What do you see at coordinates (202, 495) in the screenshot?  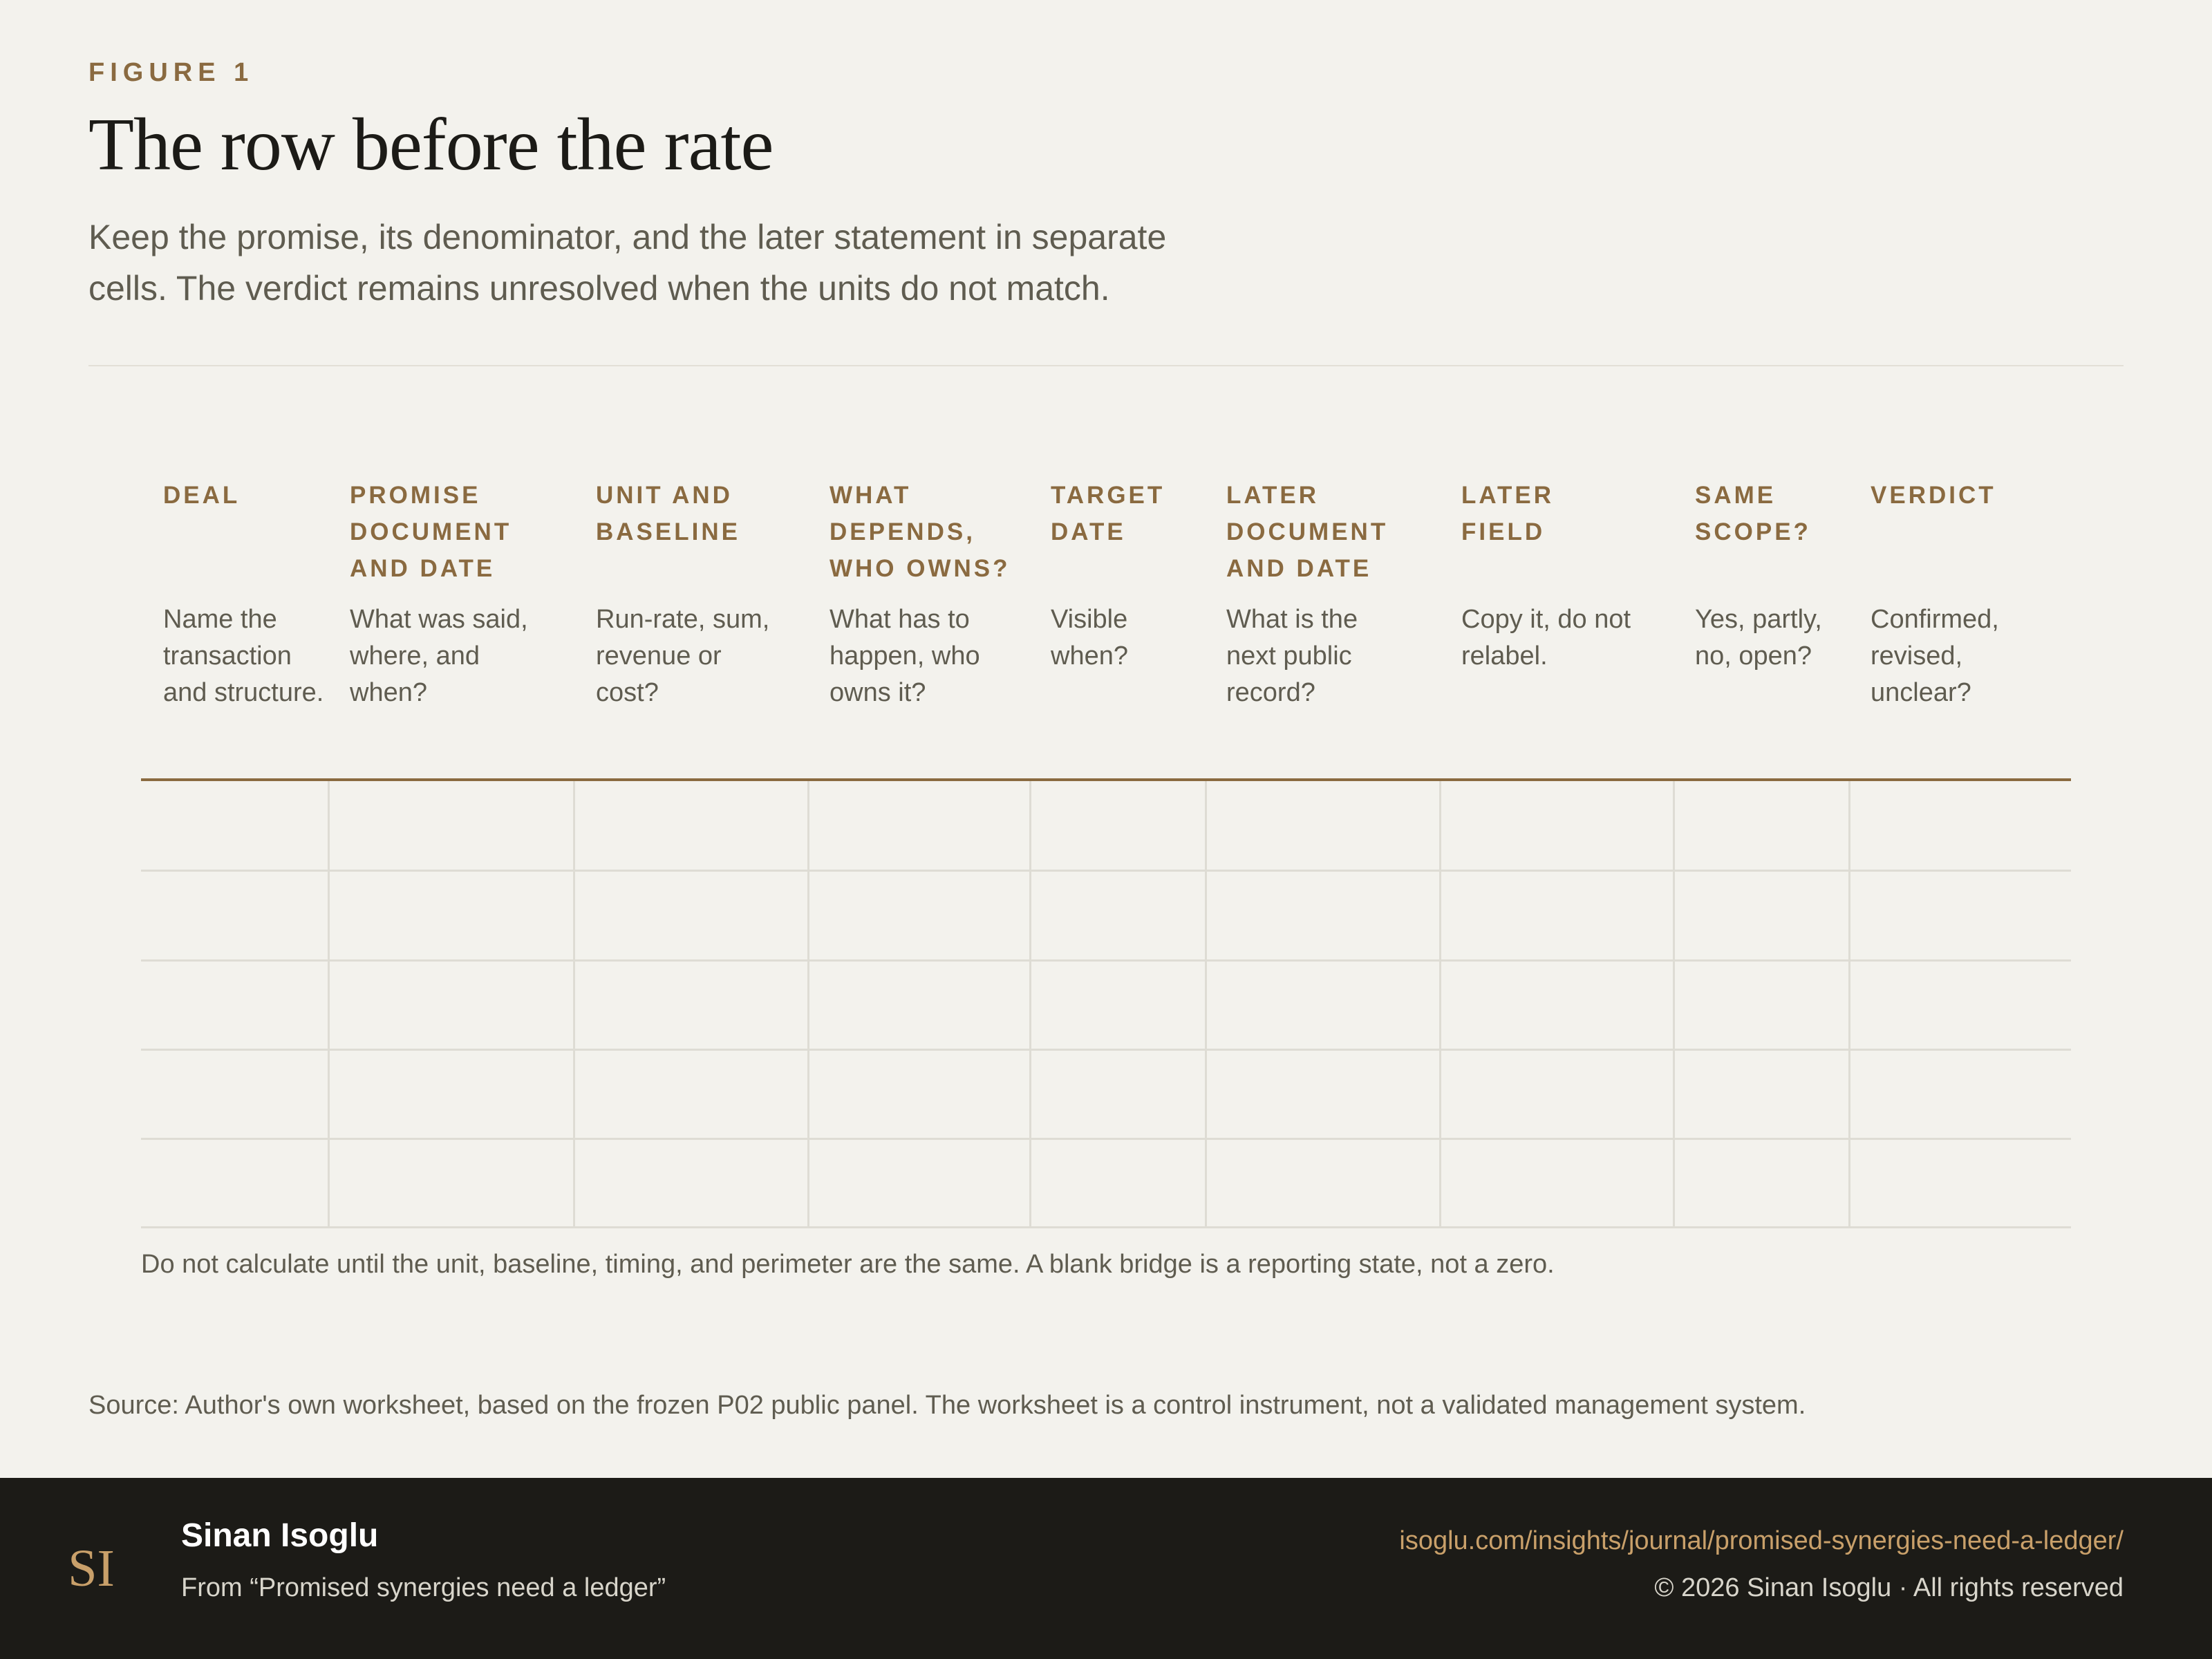 I see `column-title: Deal` at bounding box center [202, 495].